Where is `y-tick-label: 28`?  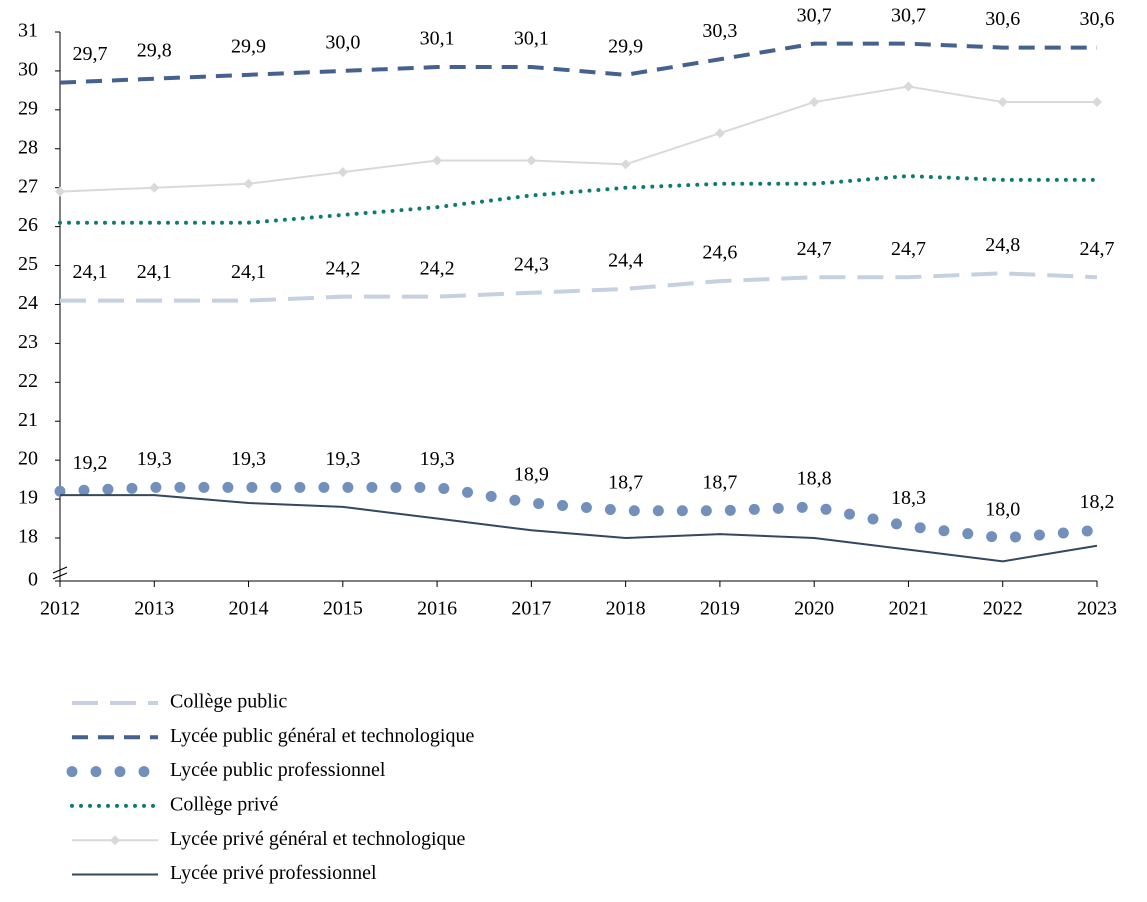 y-tick-label: 28 is located at coordinates (28, 147).